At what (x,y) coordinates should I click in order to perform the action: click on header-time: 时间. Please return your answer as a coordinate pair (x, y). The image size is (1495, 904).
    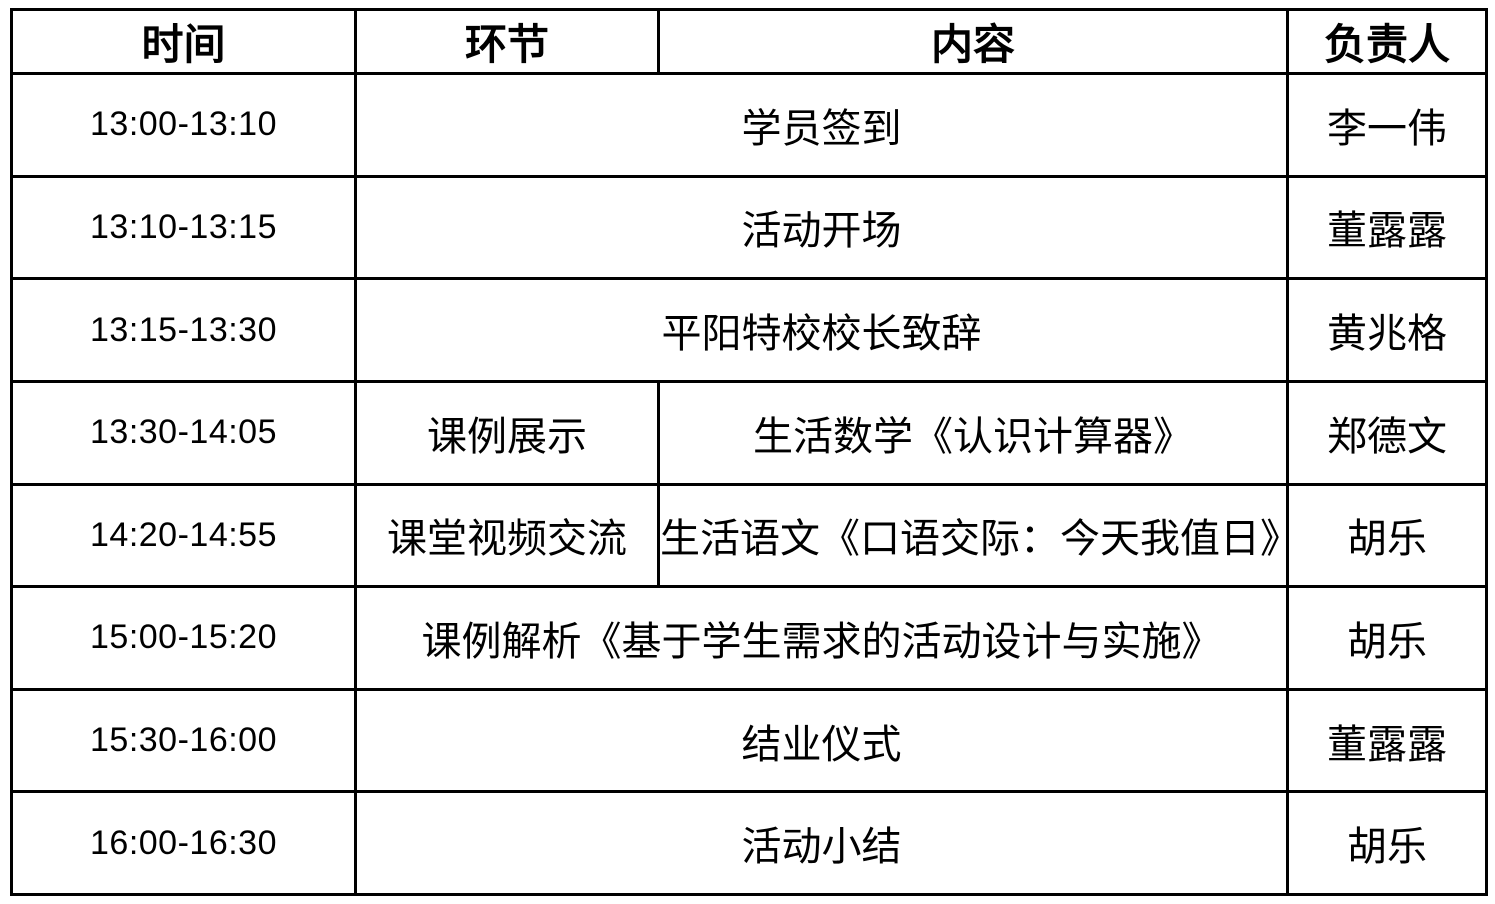
    Looking at the image, I should click on (183, 41).